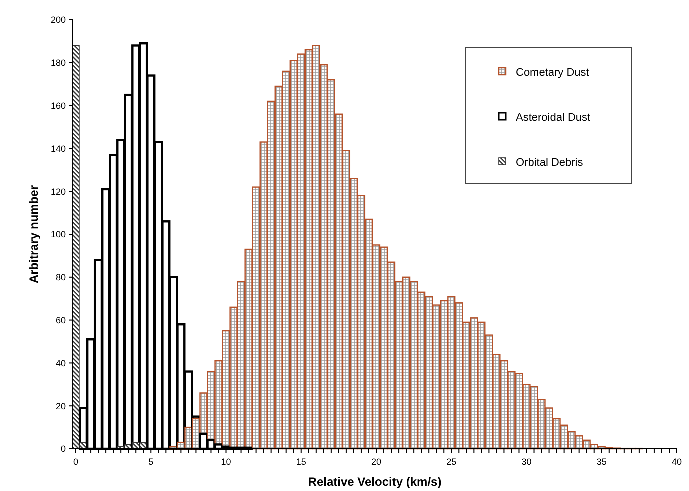 This screenshot has height=491, width=689. Describe the element at coordinates (553, 72) in the screenshot. I see `legend-label: Cometary Dust` at that location.